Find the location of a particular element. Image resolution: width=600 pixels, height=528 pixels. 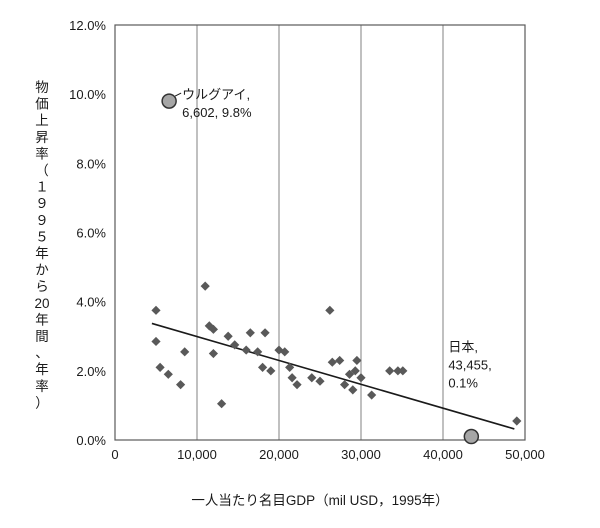

y-tick-label: 8.0% is located at coordinates (91, 163).